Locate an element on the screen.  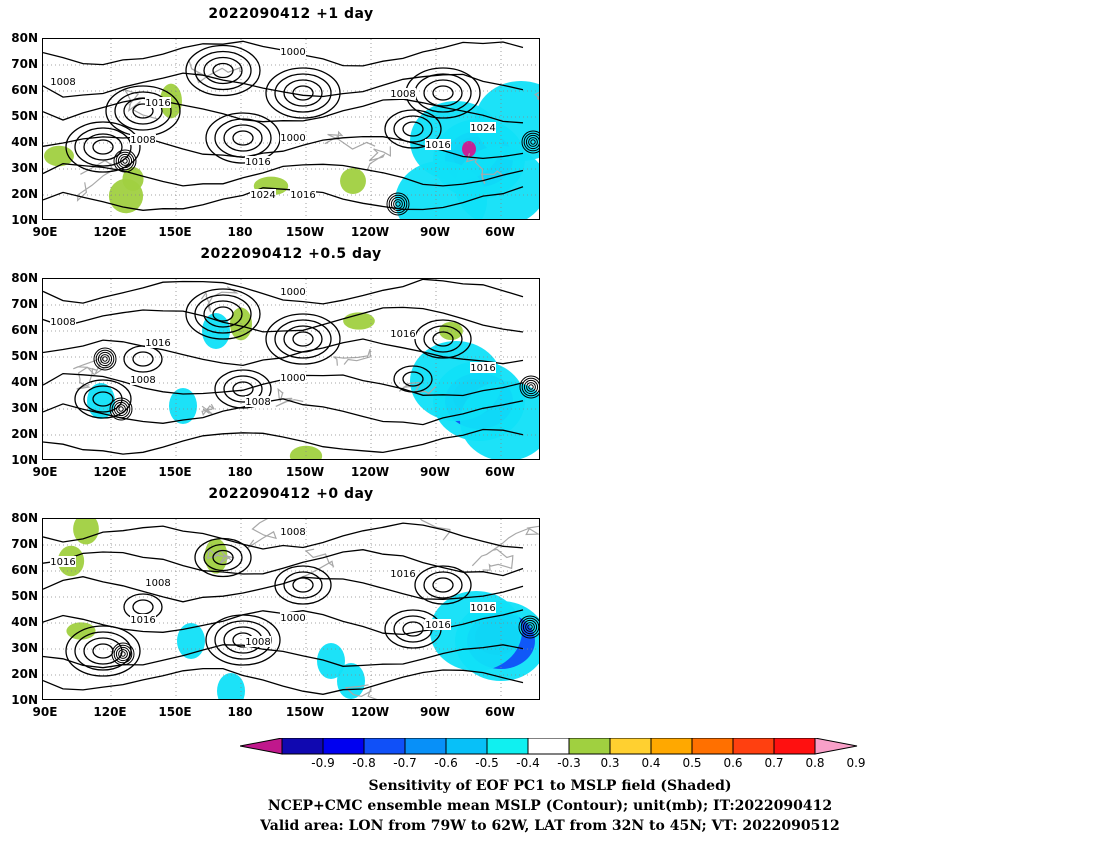
panel-title: 2022090412 +0 day is located at coordinates (291, 494).